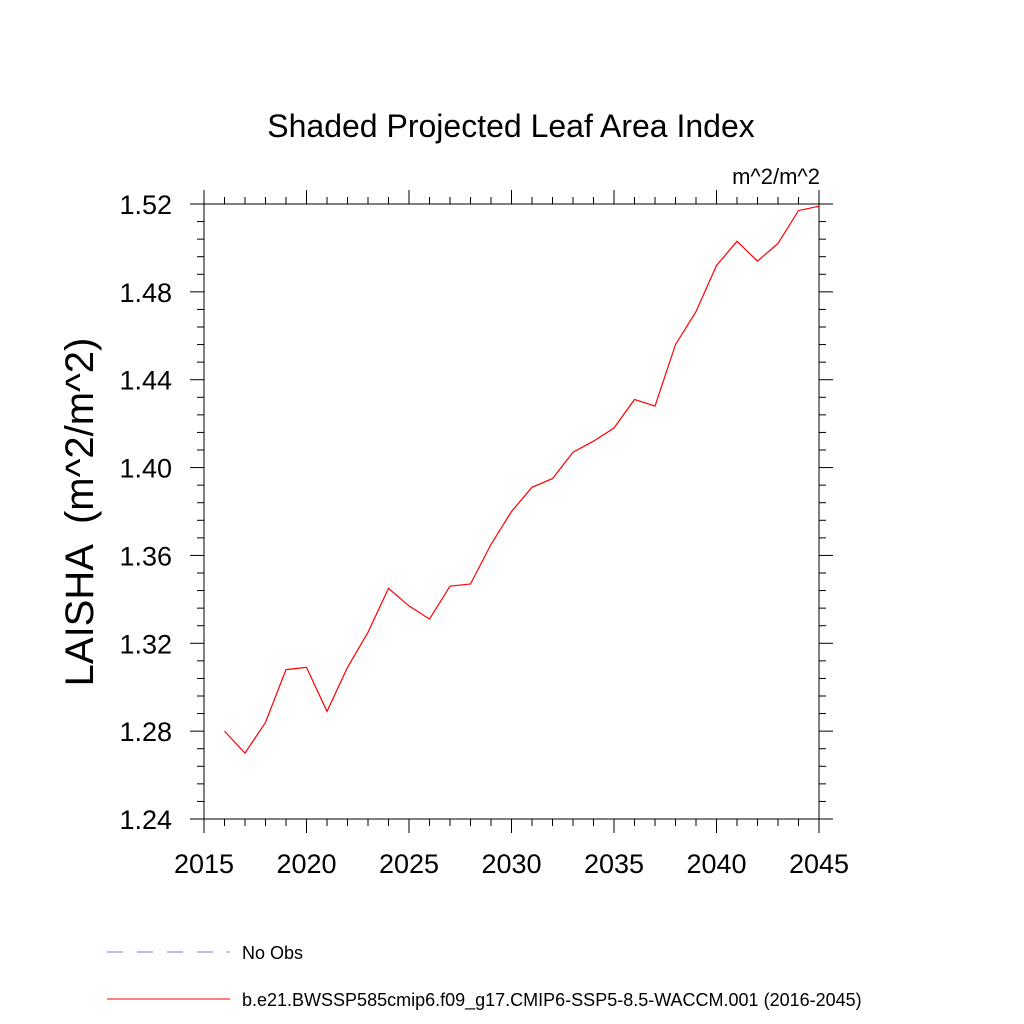 This screenshot has height=1024, width=1024. Describe the element at coordinates (145, 556) in the screenshot. I see `y-tick-label: 1.36` at that location.